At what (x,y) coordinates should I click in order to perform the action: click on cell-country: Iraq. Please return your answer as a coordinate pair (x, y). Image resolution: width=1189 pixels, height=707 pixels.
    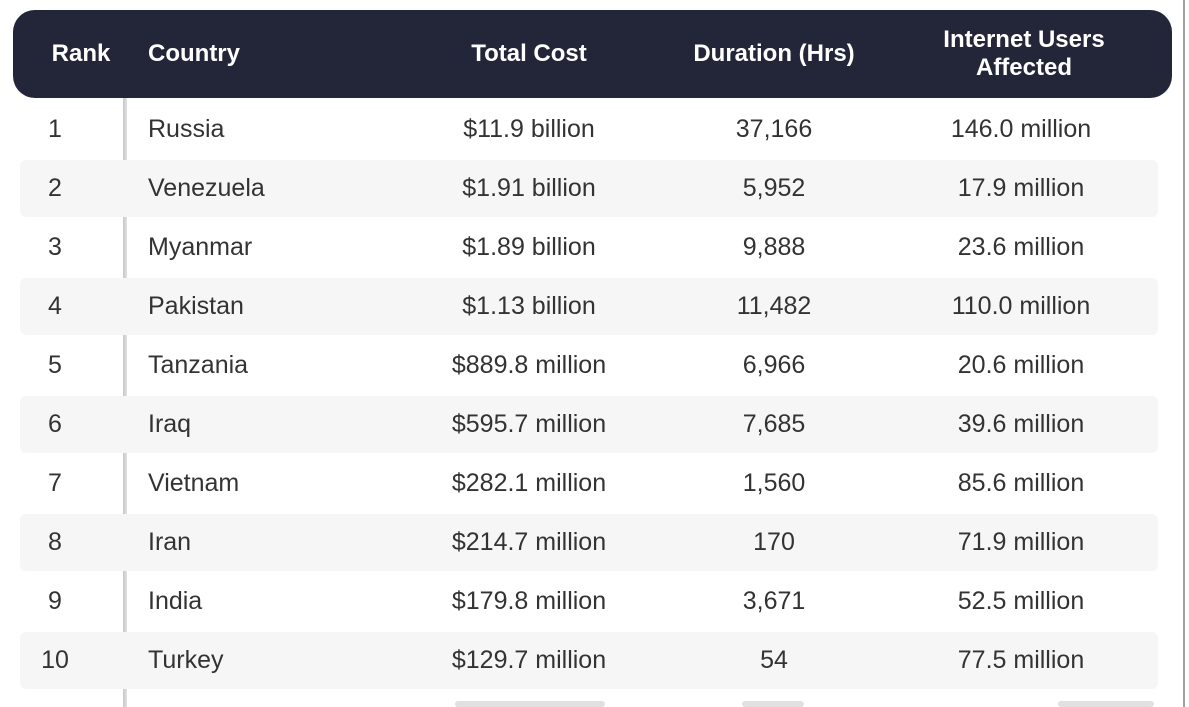
    Looking at the image, I should click on (170, 424).